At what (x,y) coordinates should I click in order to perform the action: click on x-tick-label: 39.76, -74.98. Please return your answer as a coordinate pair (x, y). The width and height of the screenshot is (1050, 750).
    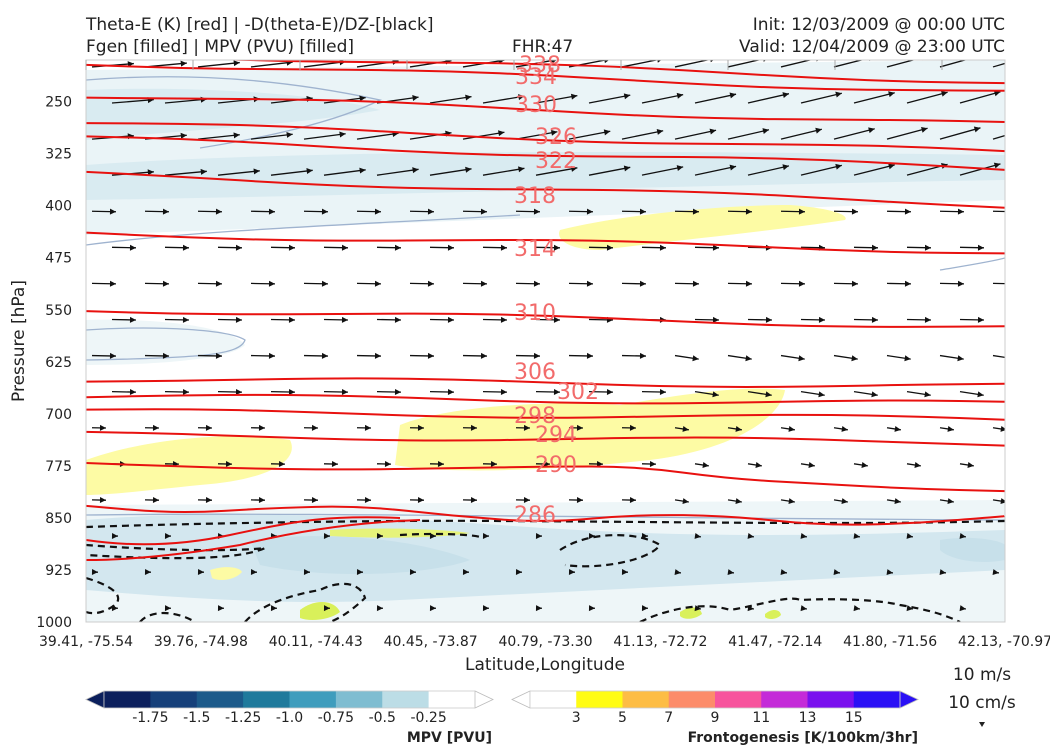
    Looking at the image, I should click on (201, 642).